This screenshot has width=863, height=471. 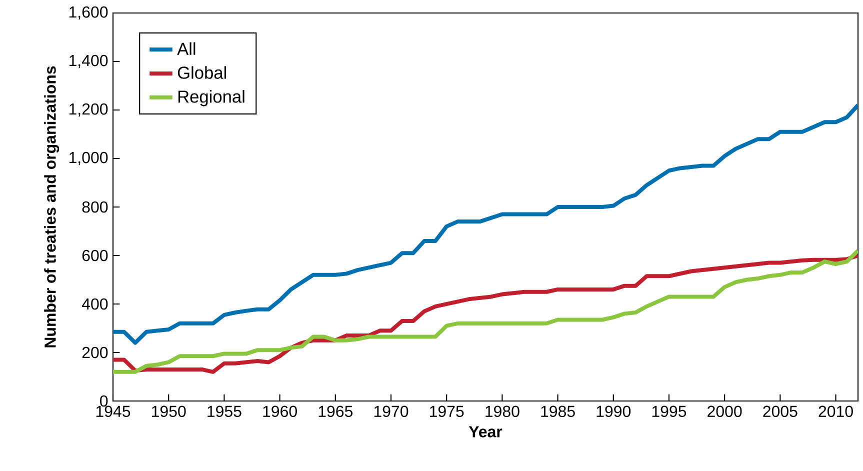 What do you see at coordinates (725, 412) in the screenshot?
I see `x-tick-label: 2000` at bounding box center [725, 412].